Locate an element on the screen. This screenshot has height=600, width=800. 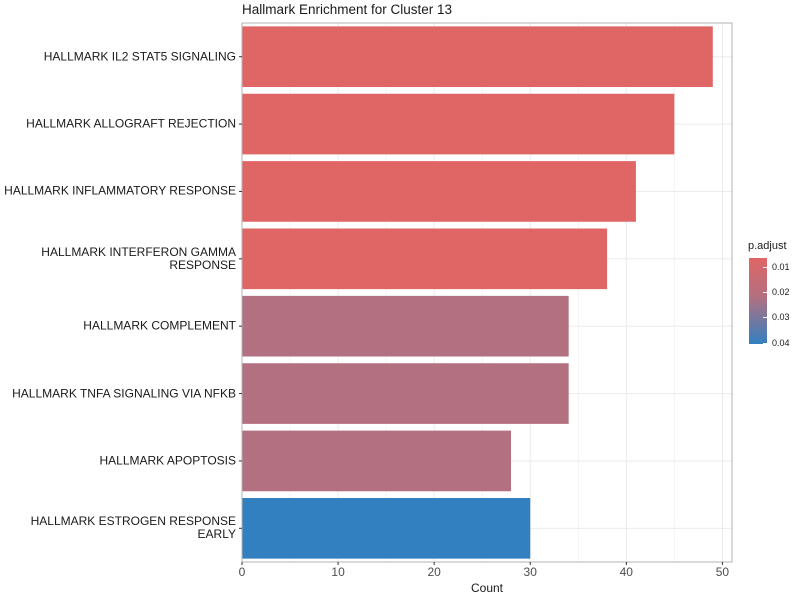
legend-colorbar is located at coordinates (758, 301).